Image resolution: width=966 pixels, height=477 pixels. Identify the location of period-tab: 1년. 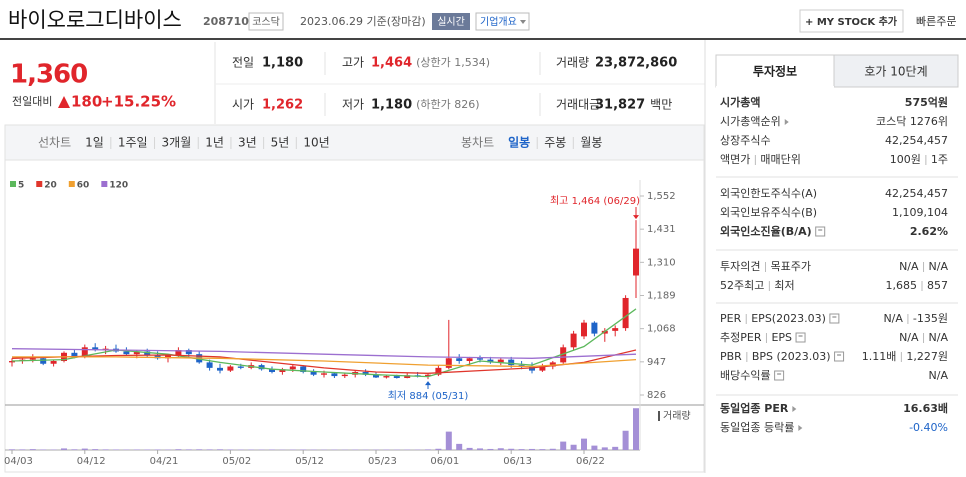
(214, 143).